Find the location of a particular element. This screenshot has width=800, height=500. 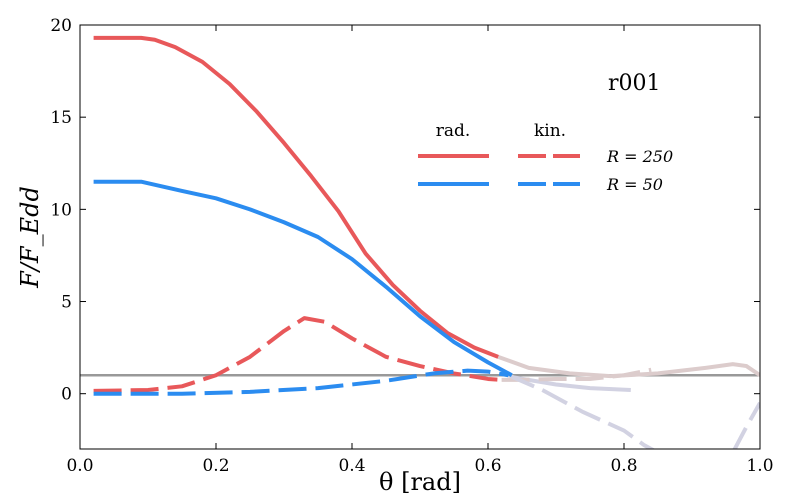

y-tick-label: 5 is located at coordinates (66, 303).